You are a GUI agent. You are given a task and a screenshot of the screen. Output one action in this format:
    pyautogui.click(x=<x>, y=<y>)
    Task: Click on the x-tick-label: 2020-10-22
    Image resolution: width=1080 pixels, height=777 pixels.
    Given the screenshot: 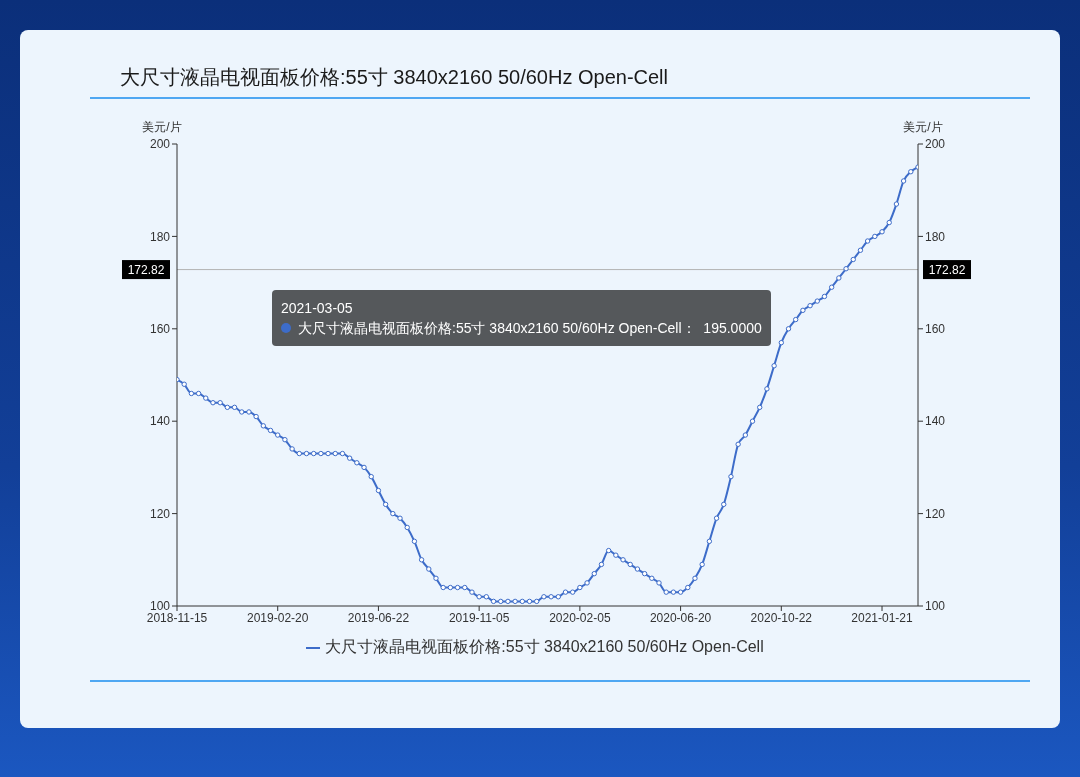 What is the action you would take?
    pyautogui.click(x=781, y=617)
    